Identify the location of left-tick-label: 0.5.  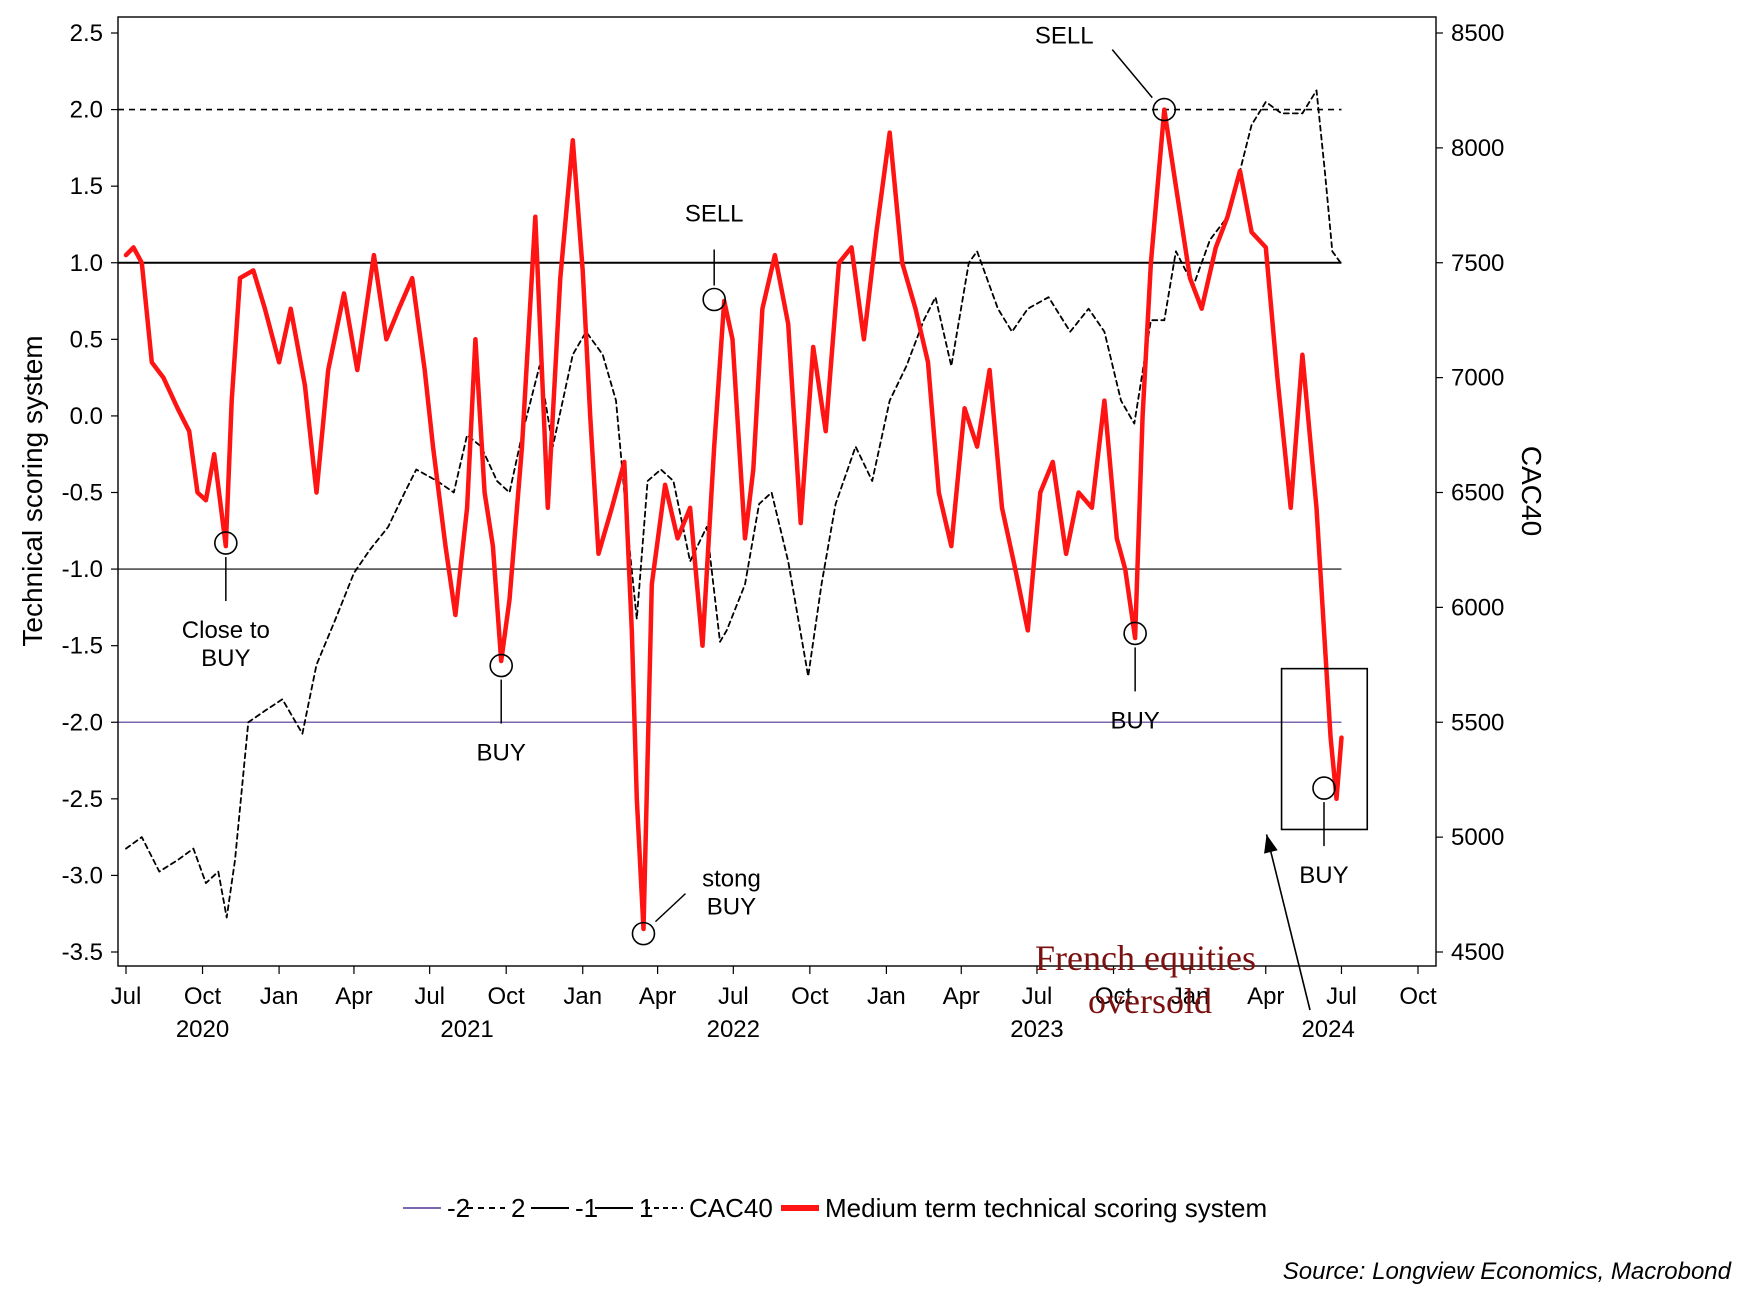
(86, 339).